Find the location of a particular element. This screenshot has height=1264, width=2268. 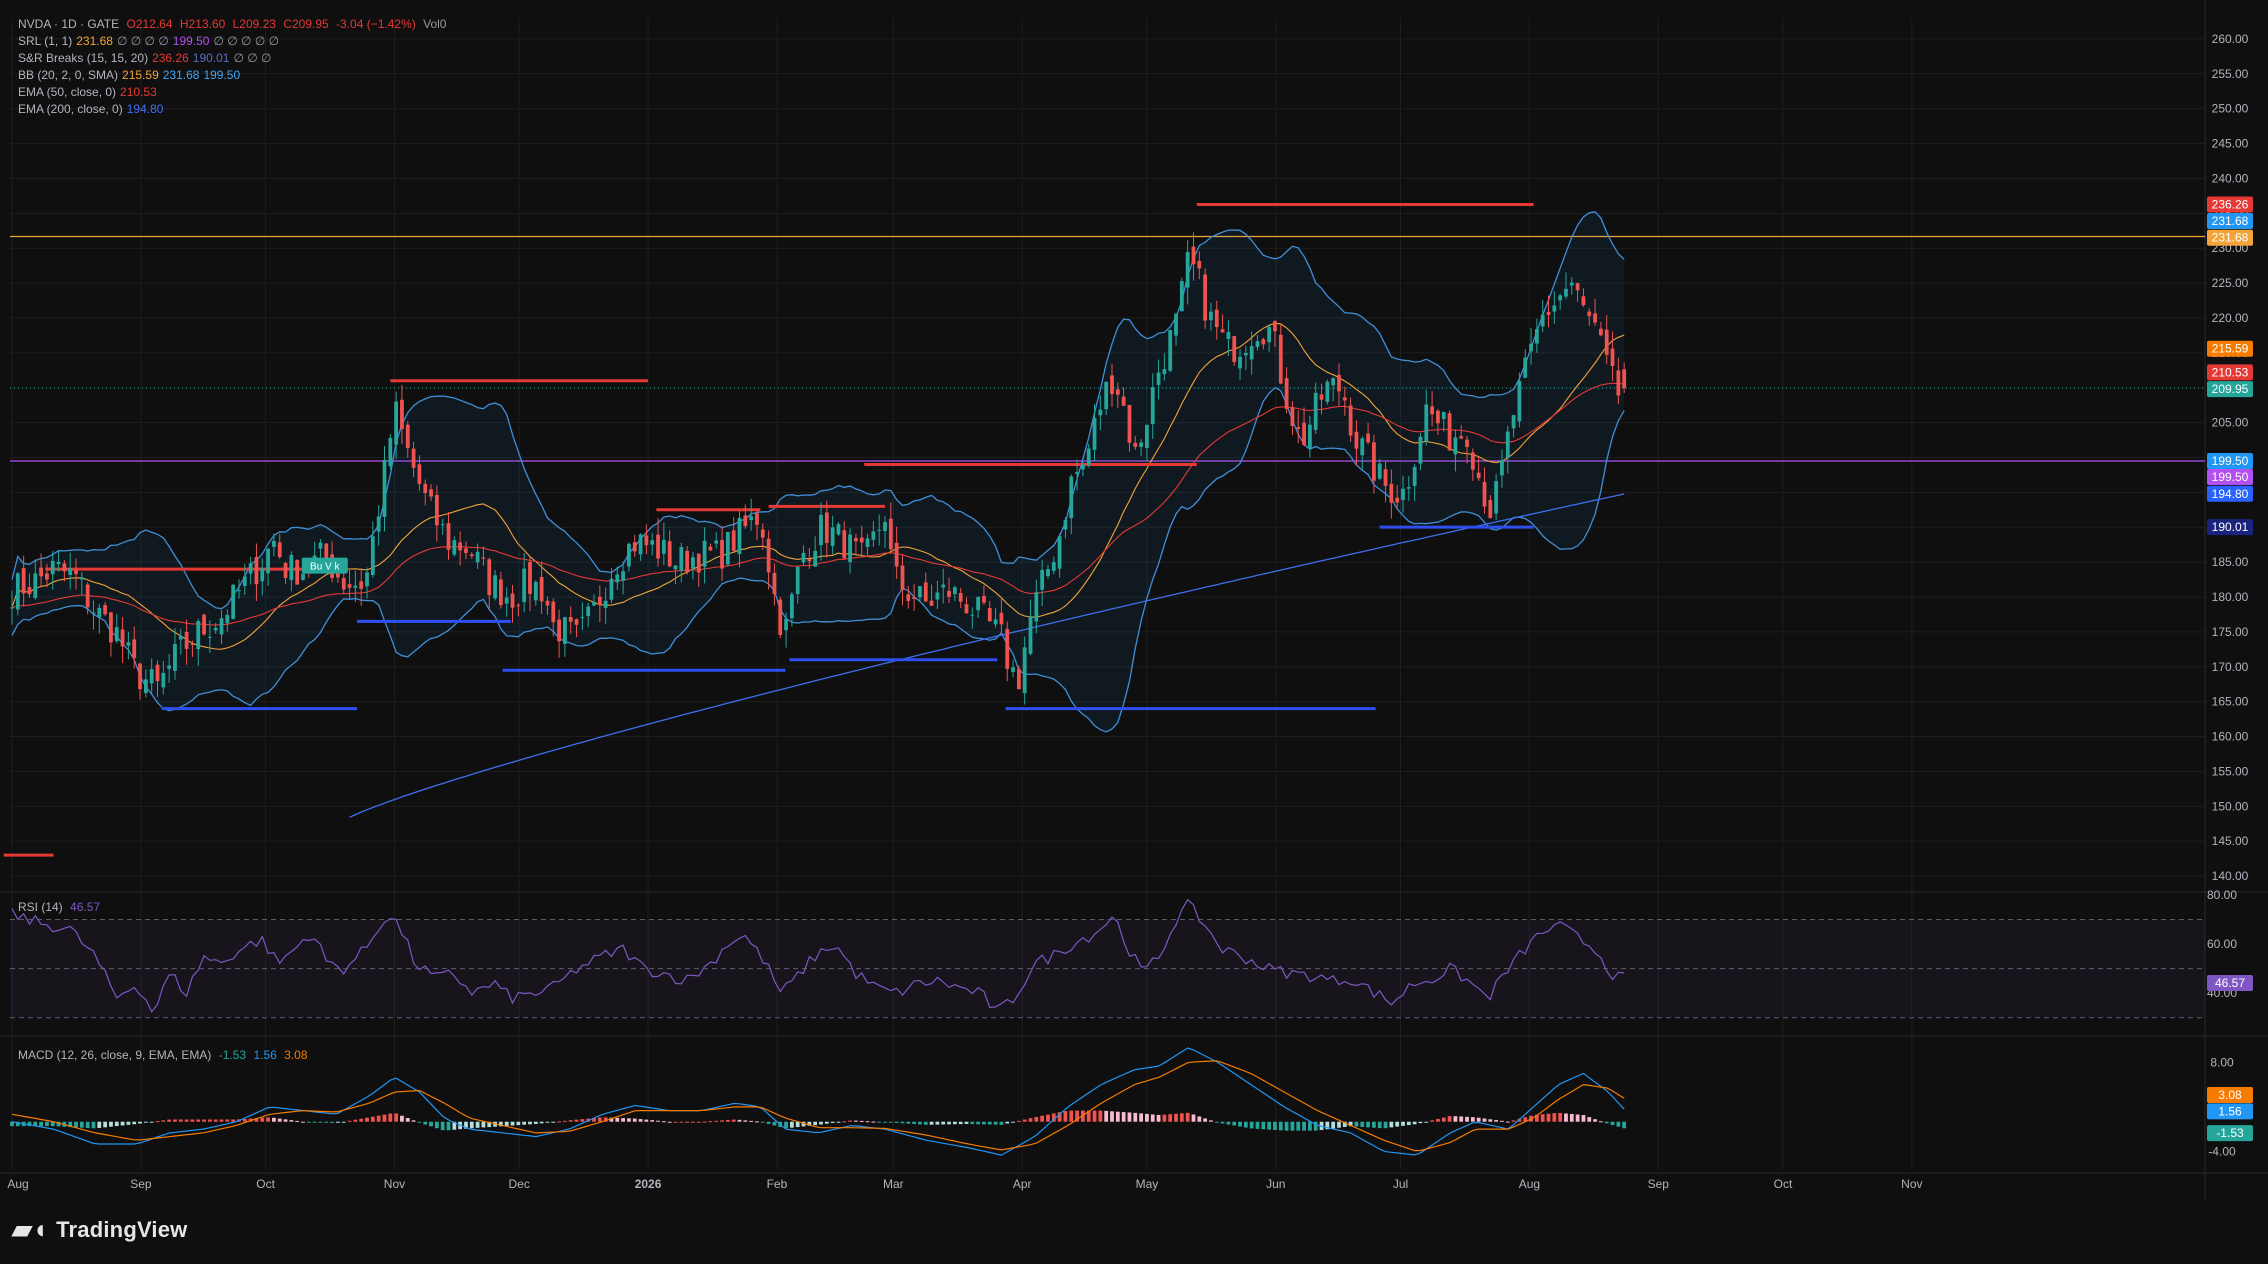

indicator-legend-row: EMA (50, close, 0) 210.53 is located at coordinates (232, 92).